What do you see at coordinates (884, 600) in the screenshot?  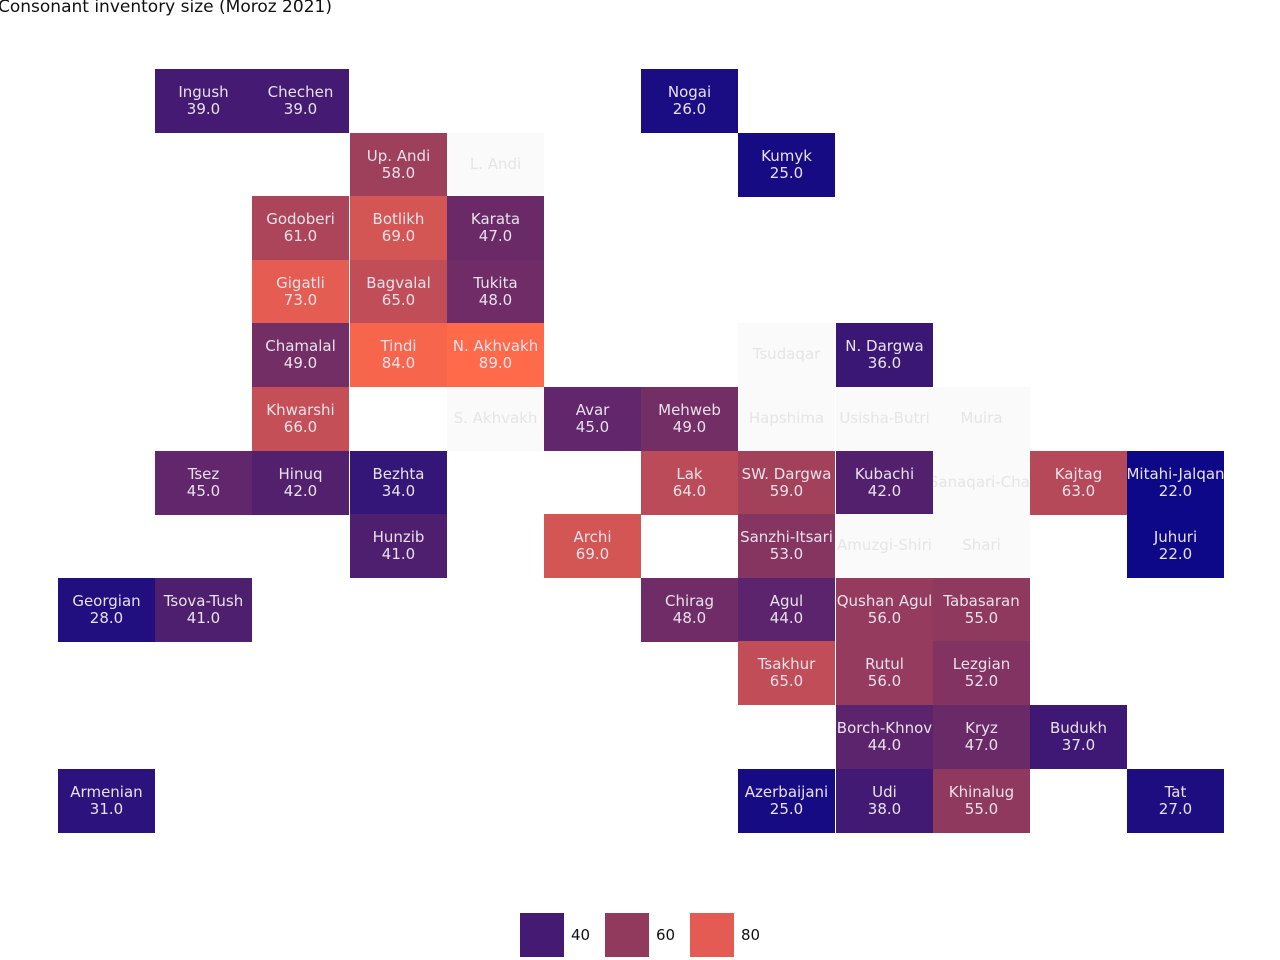 I see `tile-name-label: Qushan Agul` at bounding box center [884, 600].